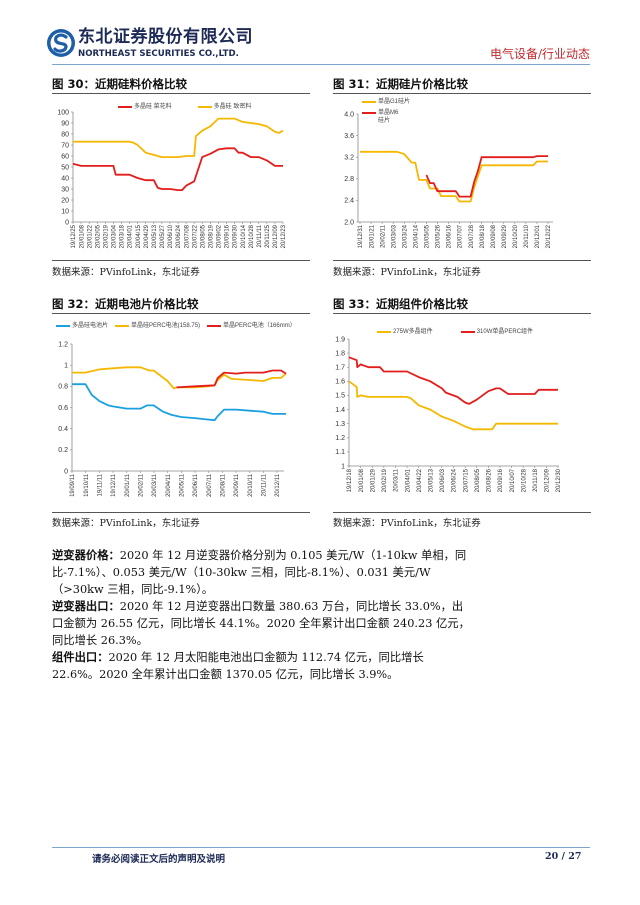 The image size is (640, 905). I want to click on chart-30-source-rule, so click(181, 260).